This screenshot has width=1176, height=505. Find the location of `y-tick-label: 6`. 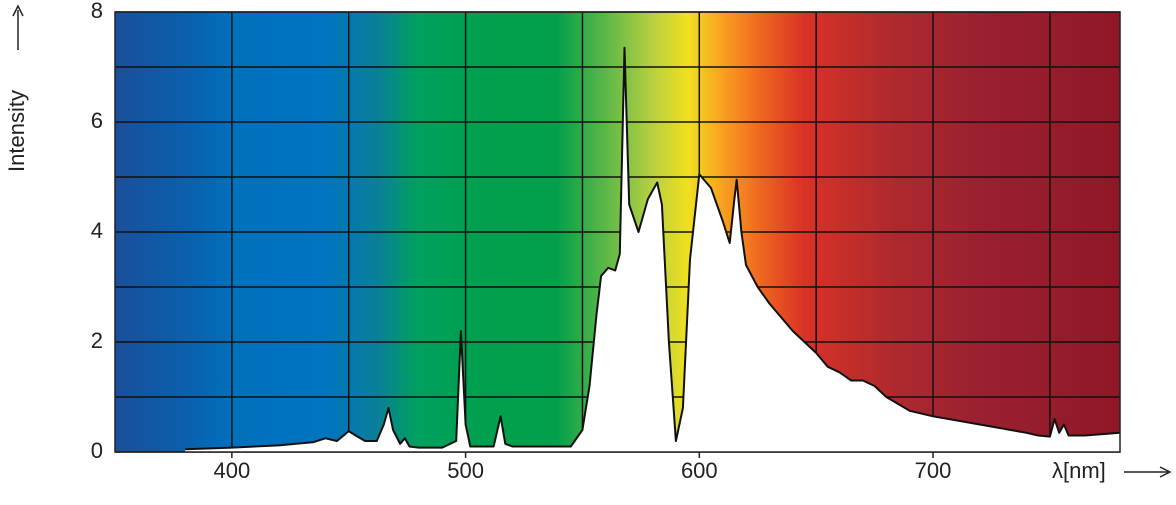

y-tick-label: 6 is located at coordinates (97, 120).